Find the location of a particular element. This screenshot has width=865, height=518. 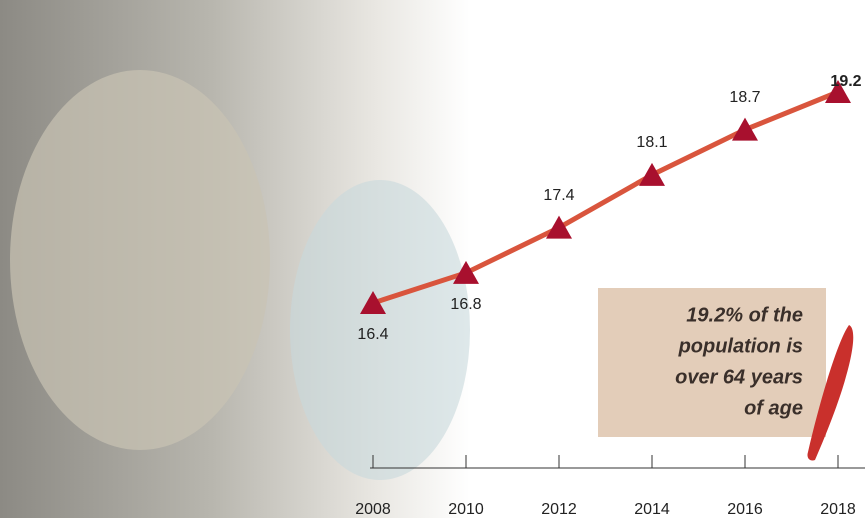

x-tick-label: 2014 is located at coordinates (652, 509).